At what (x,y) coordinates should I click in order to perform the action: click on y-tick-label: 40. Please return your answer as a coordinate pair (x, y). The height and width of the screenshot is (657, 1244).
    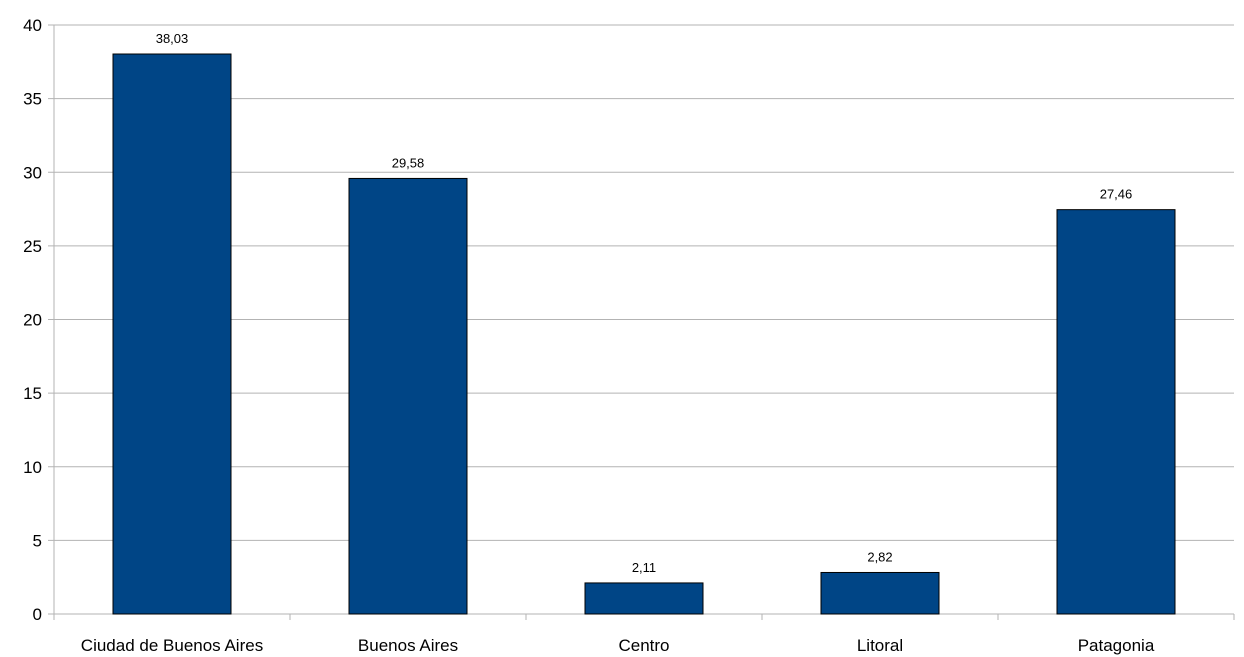
    Looking at the image, I should click on (32, 25).